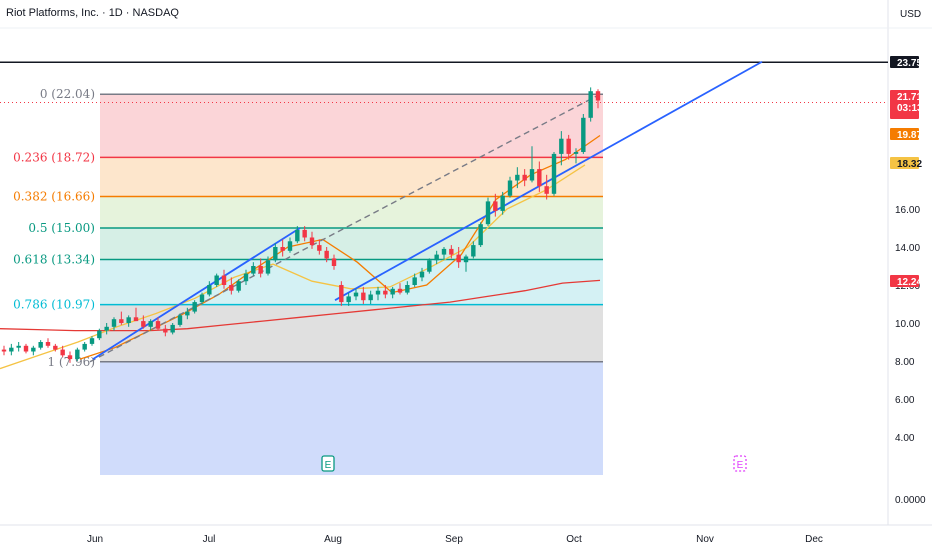 The height and width of the screenshot is (550, 932). I want to click on fib-label-3: 0.5 (15.00), so click(61, 228).